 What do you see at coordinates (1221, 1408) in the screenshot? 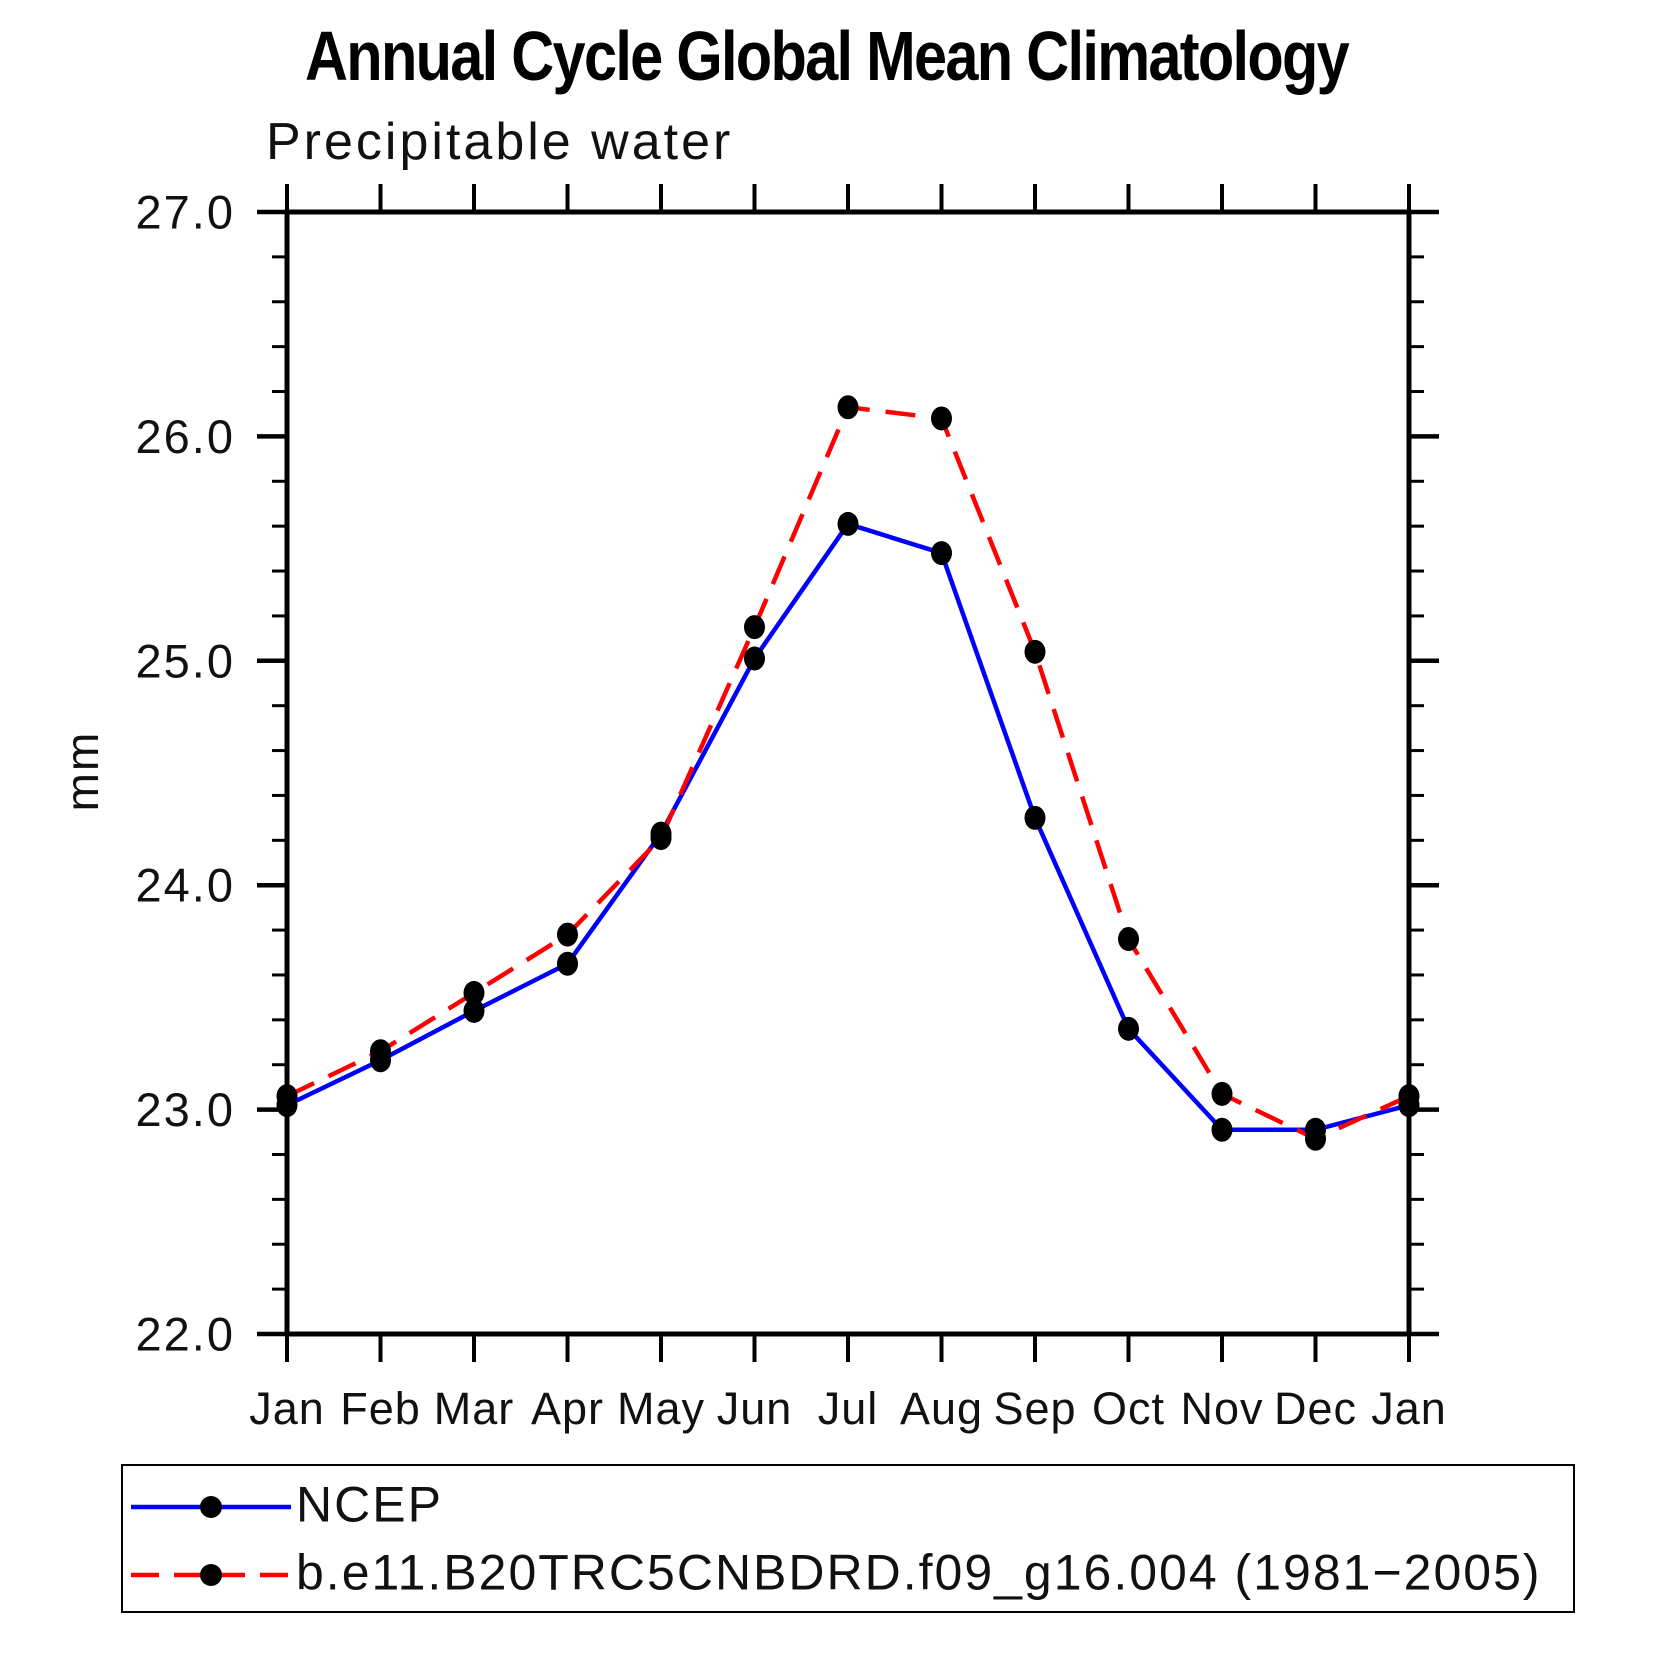
I see `x-axis-tick-label: Nov` at bounding box center [1221, 1408].